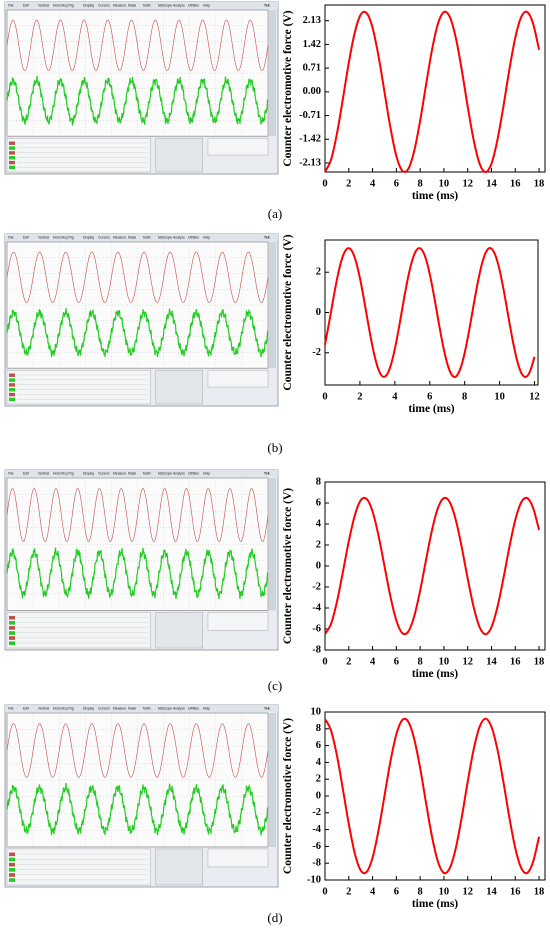  I want to click on scope-menu-item: Cursors, so click(104, 473).